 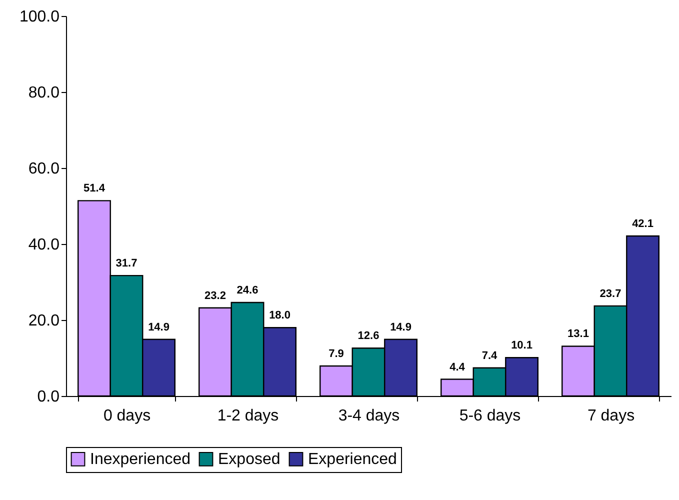 I want to click on y-tick-label: 60.0, so click(x=44, y=169).